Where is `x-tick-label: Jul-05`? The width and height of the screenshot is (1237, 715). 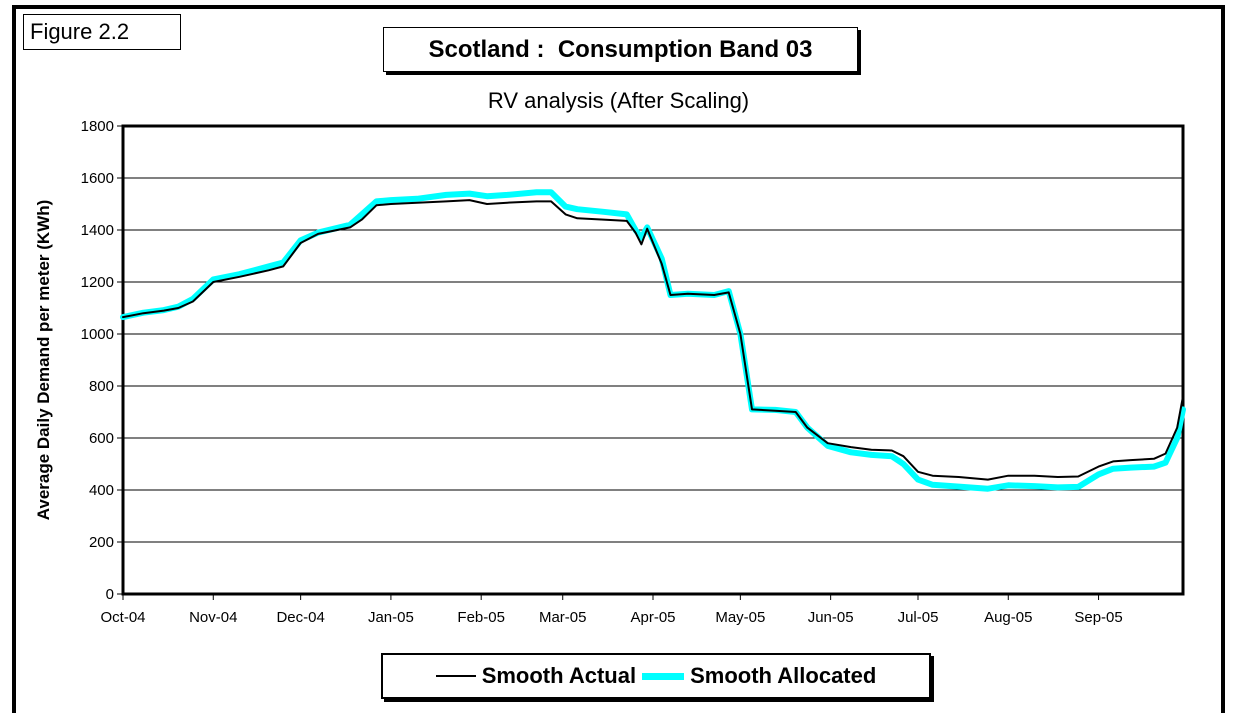
x-tick-label: Jul-05 is located at coordinates (918, 617).